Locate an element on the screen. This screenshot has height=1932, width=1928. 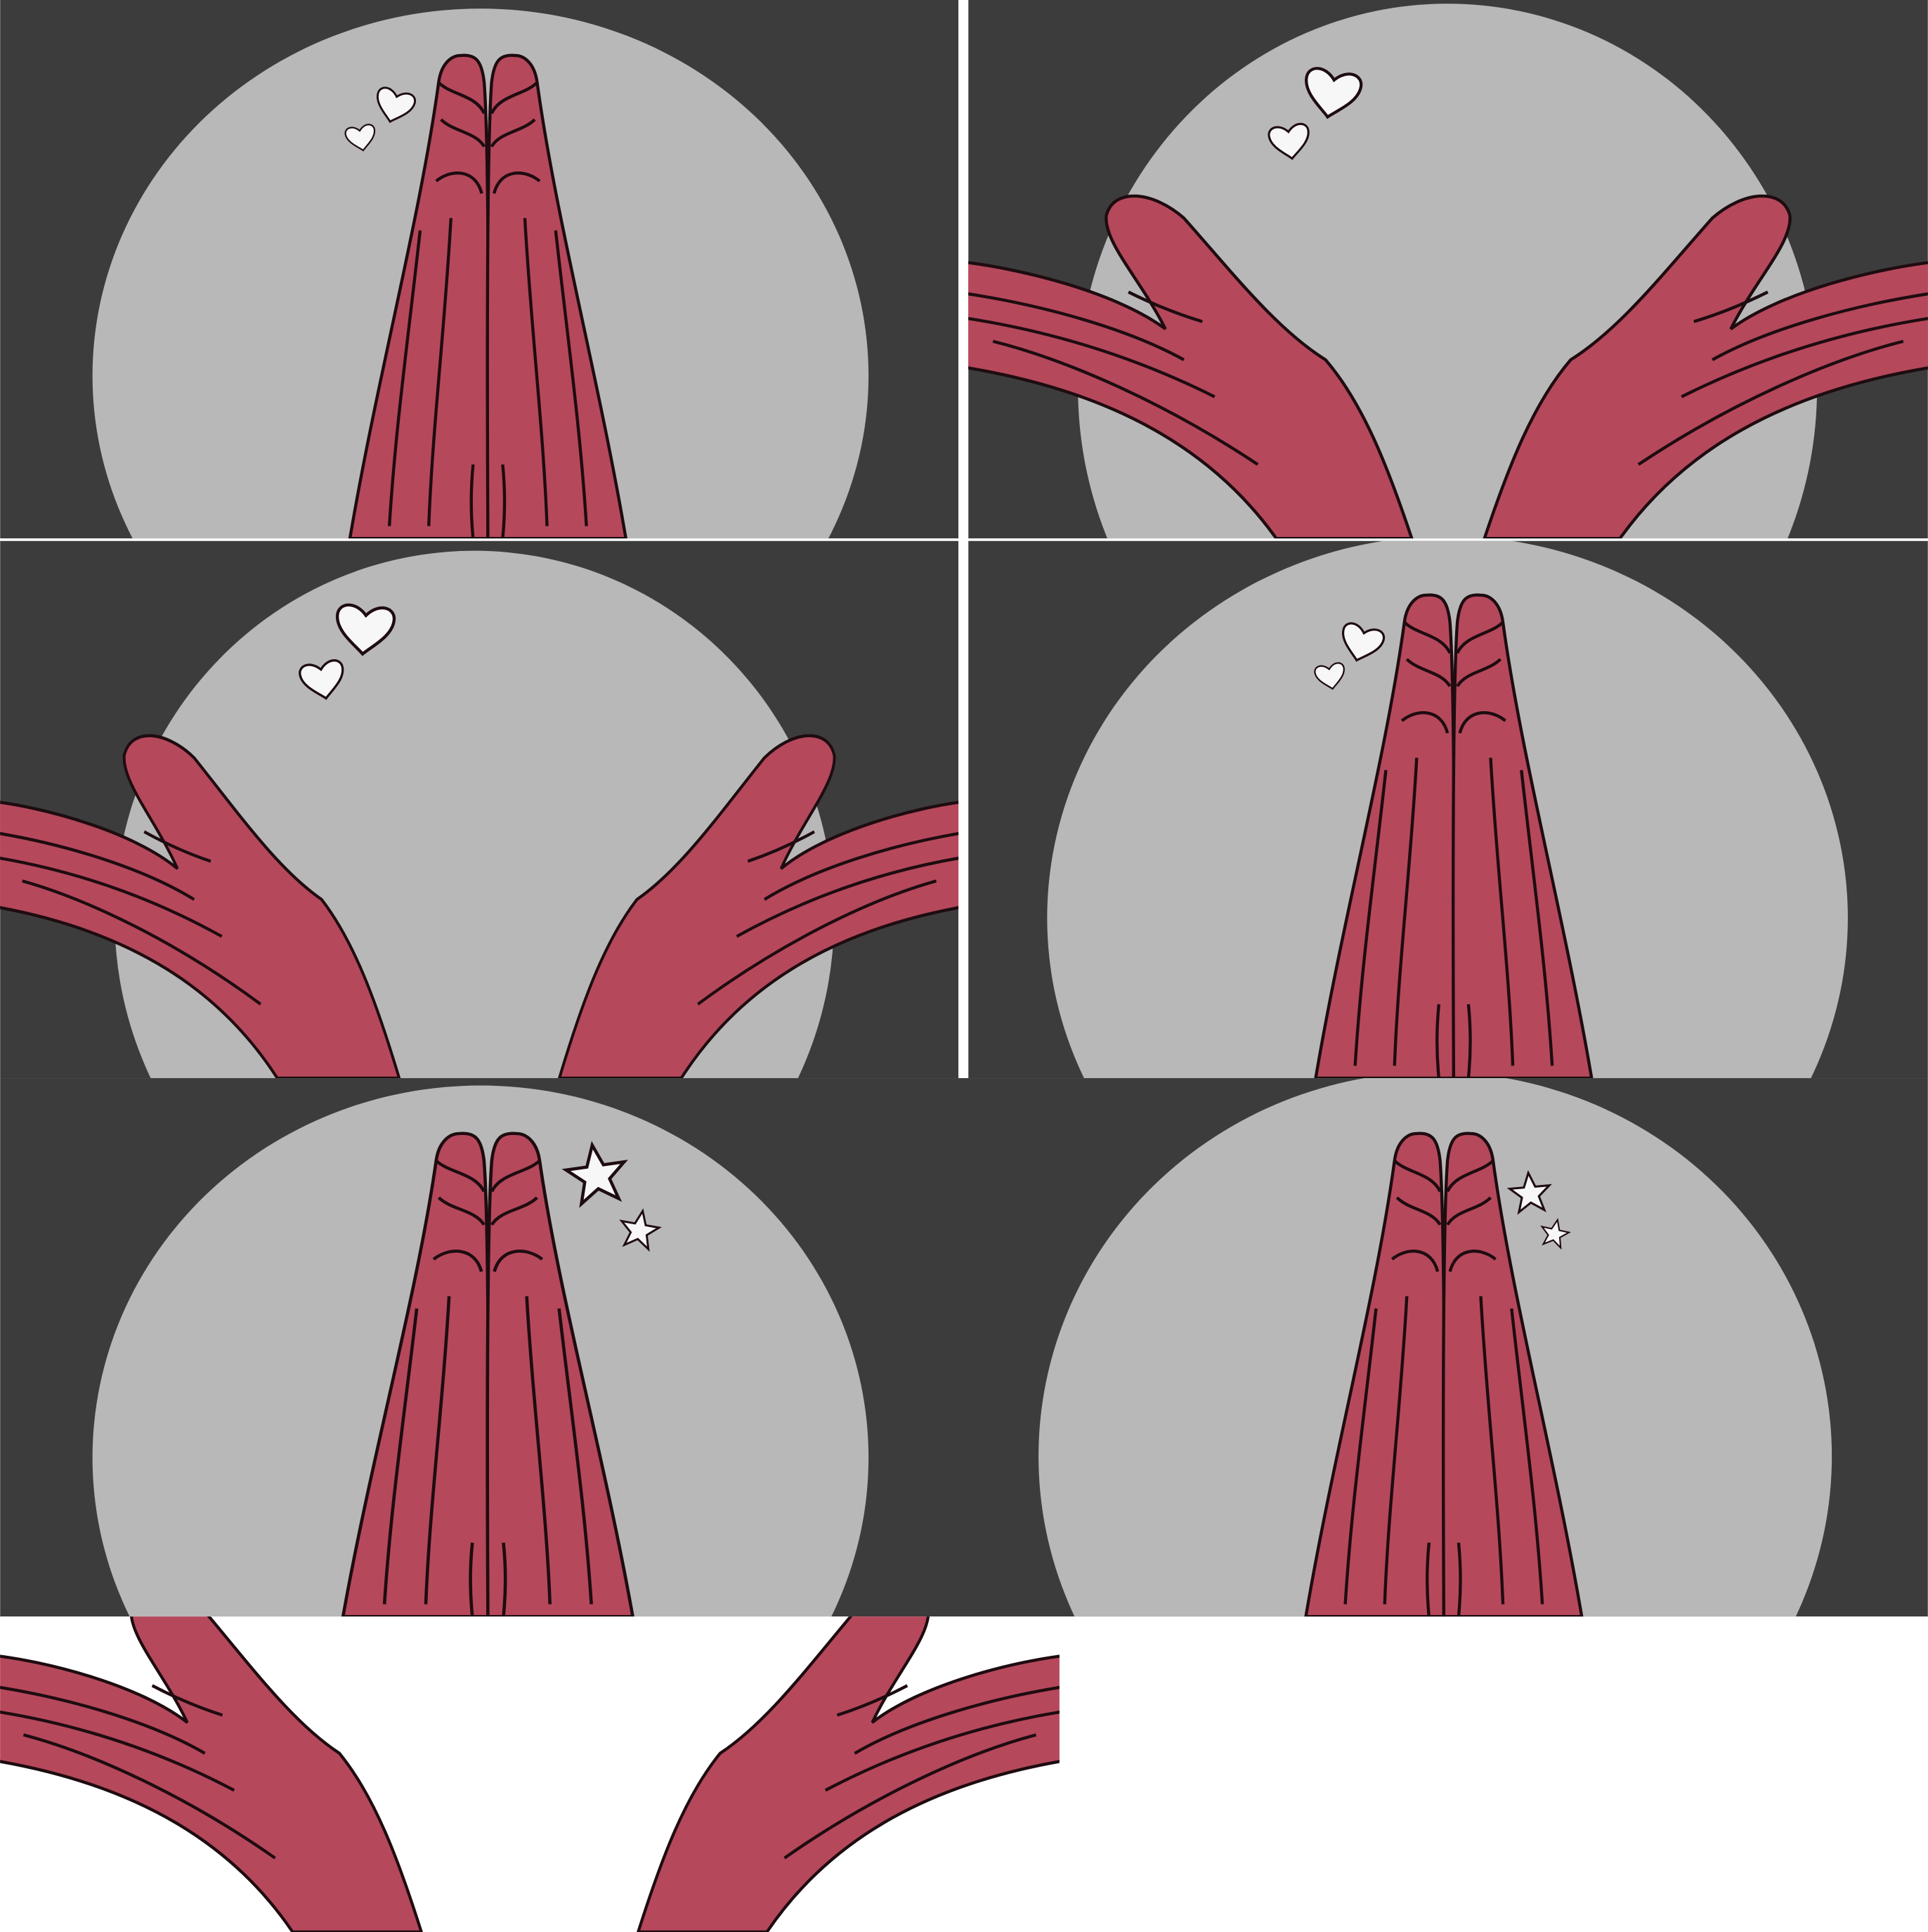
panel-open-hands-hearts is located at coordinates (1448, 269).